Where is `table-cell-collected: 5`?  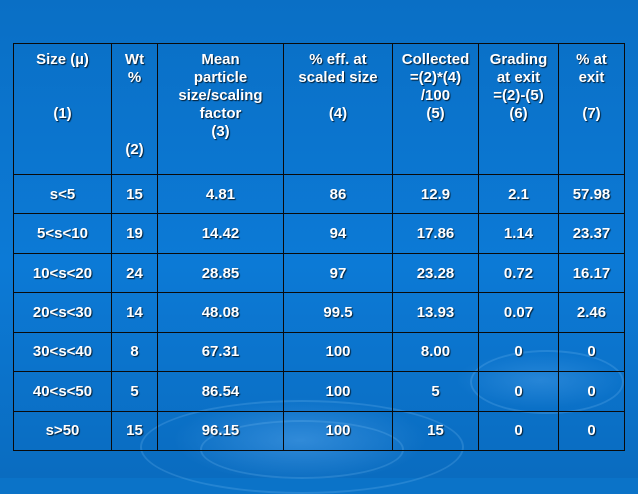 table-cell-collected: 5 is located at coordinates (435, 391).